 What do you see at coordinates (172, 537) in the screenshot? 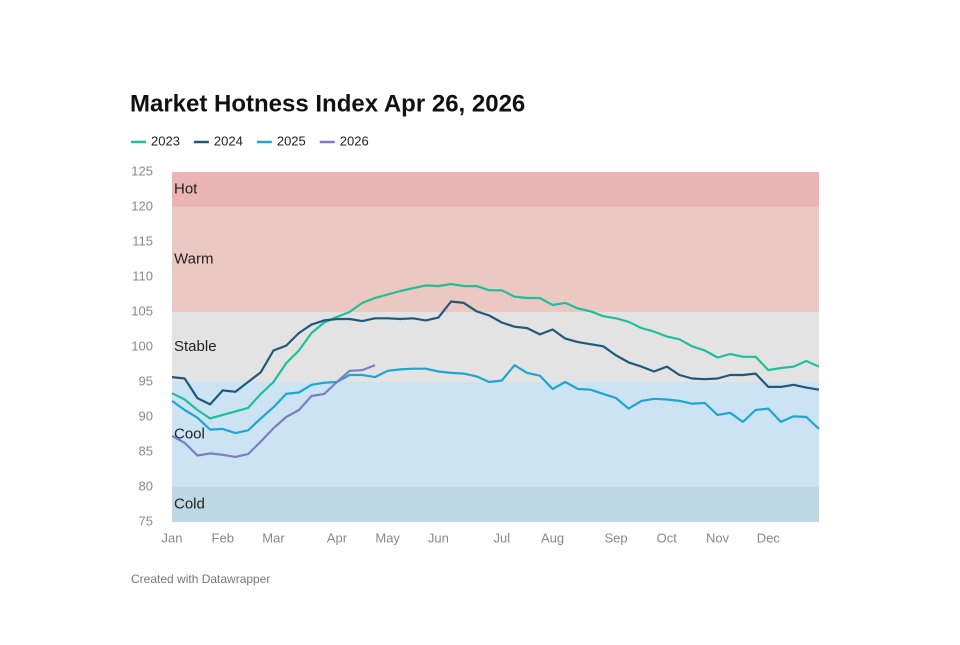
I see `x-tick-label: Jan` at bounding box center [172, 537].